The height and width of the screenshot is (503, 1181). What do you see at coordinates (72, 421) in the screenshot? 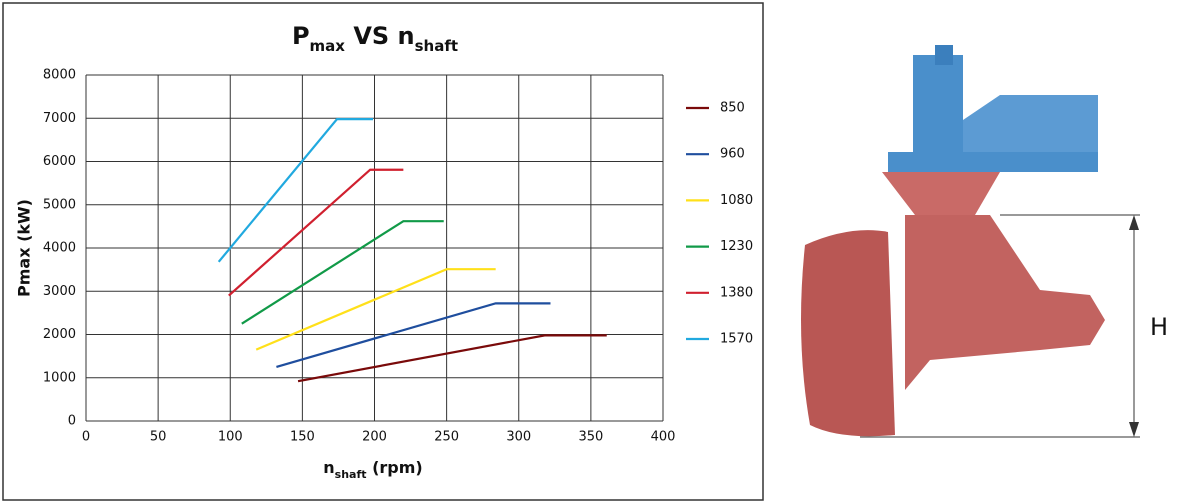
I see `y-tick-label: 0` at bounding box center [72, 421].